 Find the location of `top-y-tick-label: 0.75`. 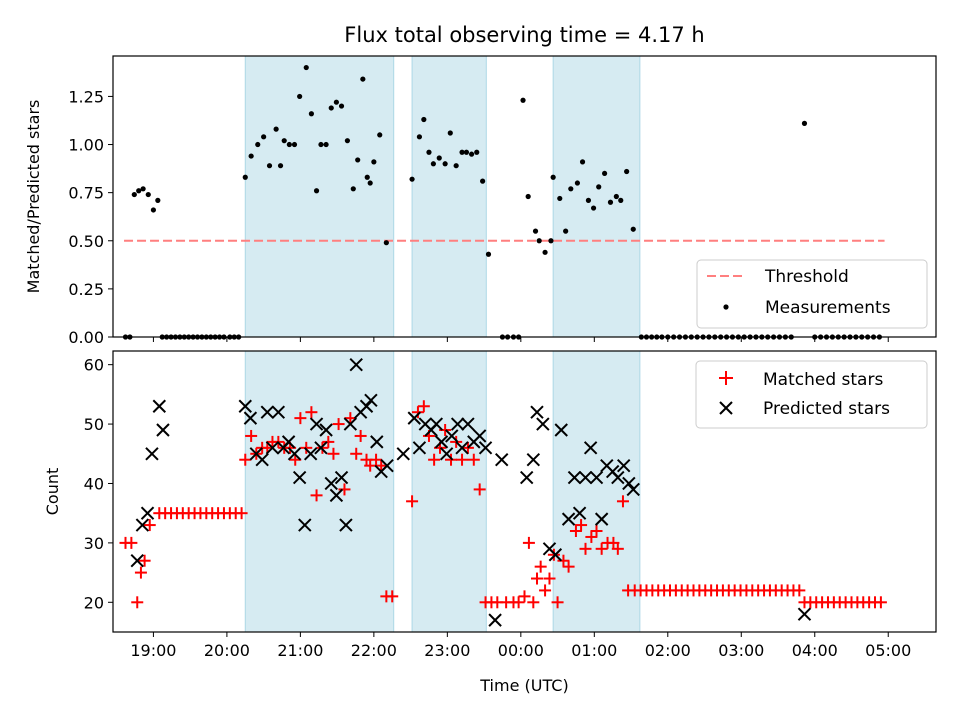

top-y-tick-label: 0.75 is located at coordinates (86, 193).